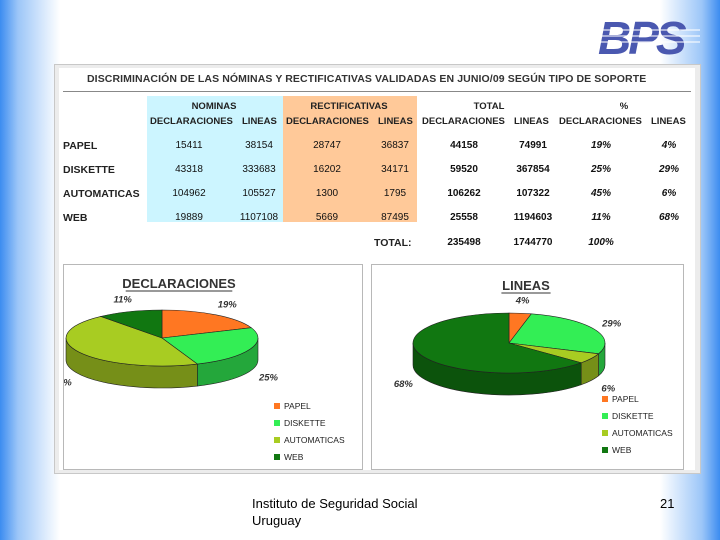 The width and height of the screenshot is (720, 540). I want to click on col-header-pct-decl: DECLARACIONES, so click(600, 121).